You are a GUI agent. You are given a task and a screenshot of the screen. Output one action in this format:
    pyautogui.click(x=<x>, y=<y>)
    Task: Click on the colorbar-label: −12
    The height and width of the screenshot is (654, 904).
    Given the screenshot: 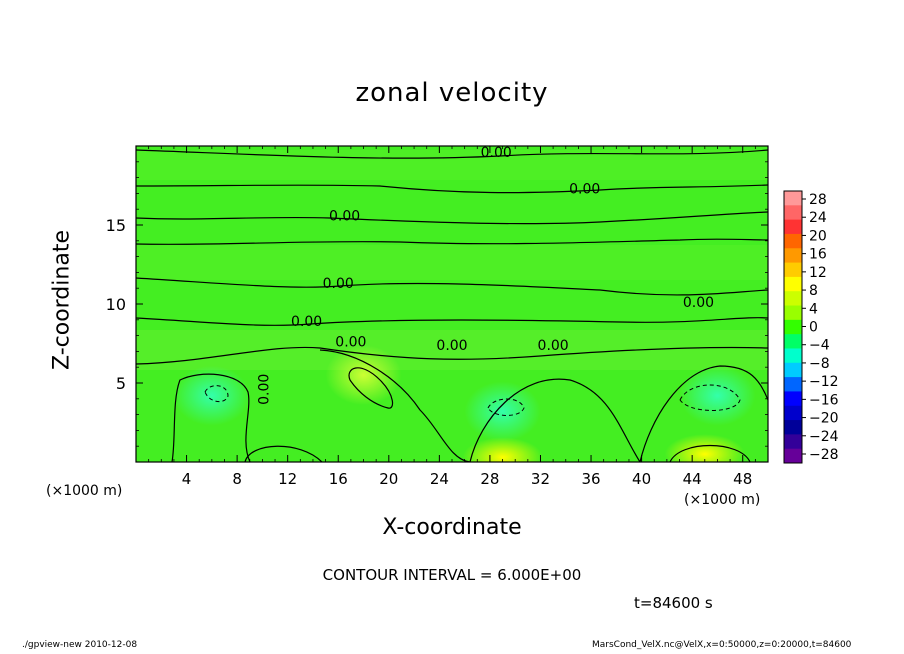 What is the action you would take?
    pyautogui.click(x=824, y=382)
    